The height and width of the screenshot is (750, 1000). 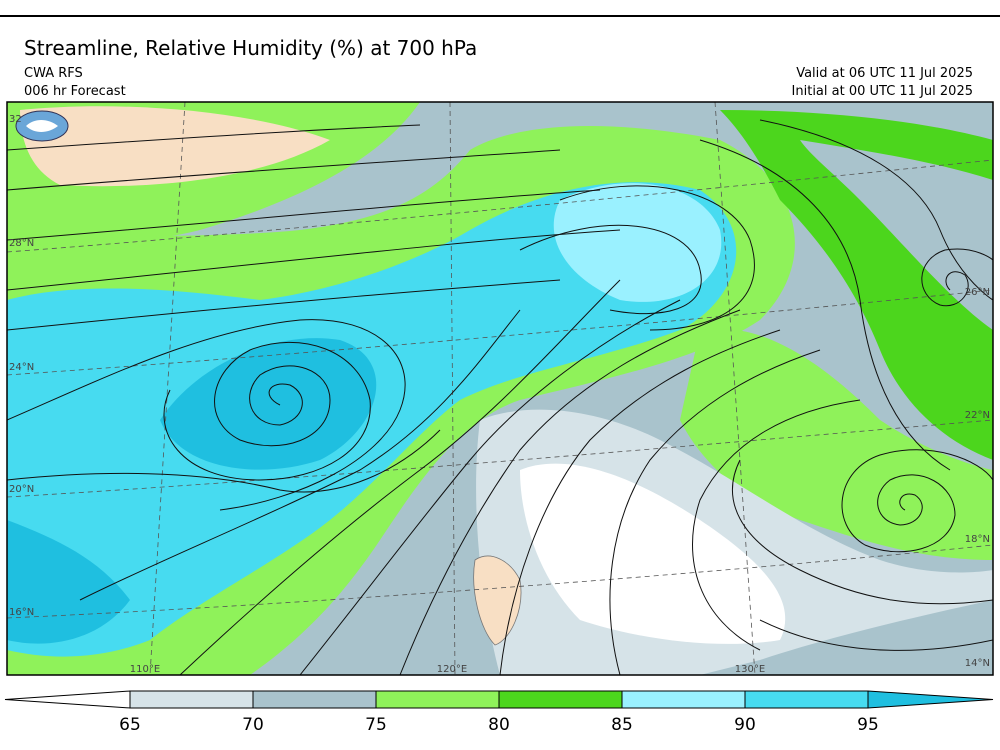 What do you see at coordinates (145, 669) in the screenshot?
I see `lon-label: 110°E` at bounding box center [145, 669].